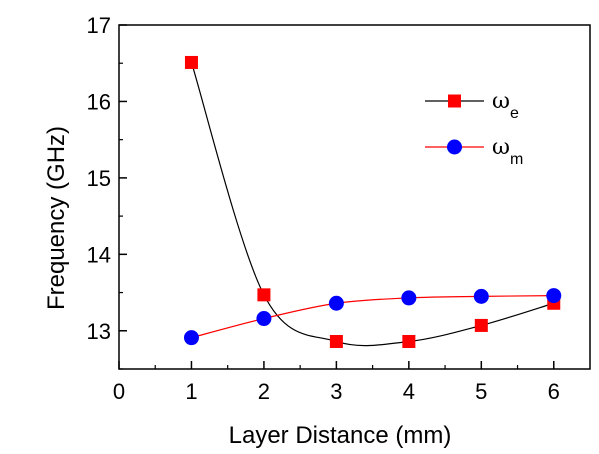 The image size is (599, 454). Describe the element at coordinates (264, 391) in the screenshot. I see `x-tick-label: 2` at that location.